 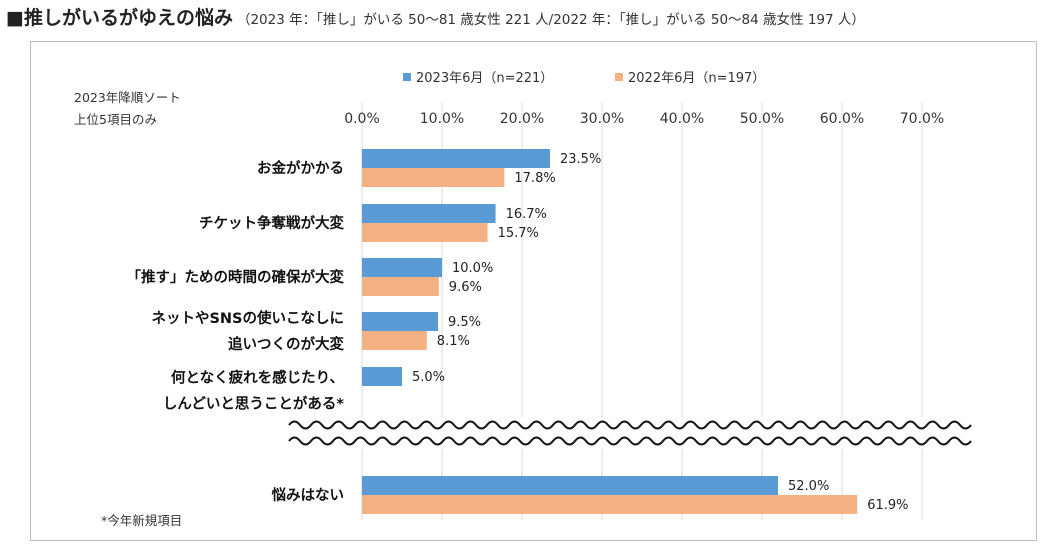 I want to click on data-label: 15.7%, so click(x=518, y=233).